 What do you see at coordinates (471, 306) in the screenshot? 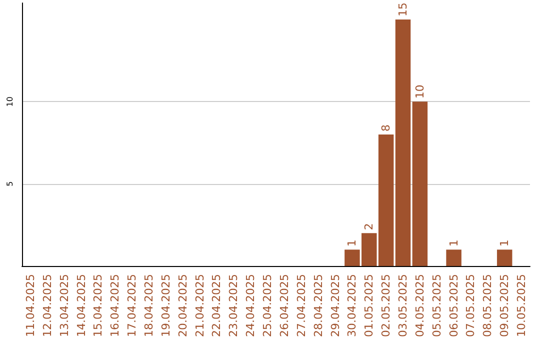
I see `x-tick-label: 07.05.2025` at bounding box center [471, 306].